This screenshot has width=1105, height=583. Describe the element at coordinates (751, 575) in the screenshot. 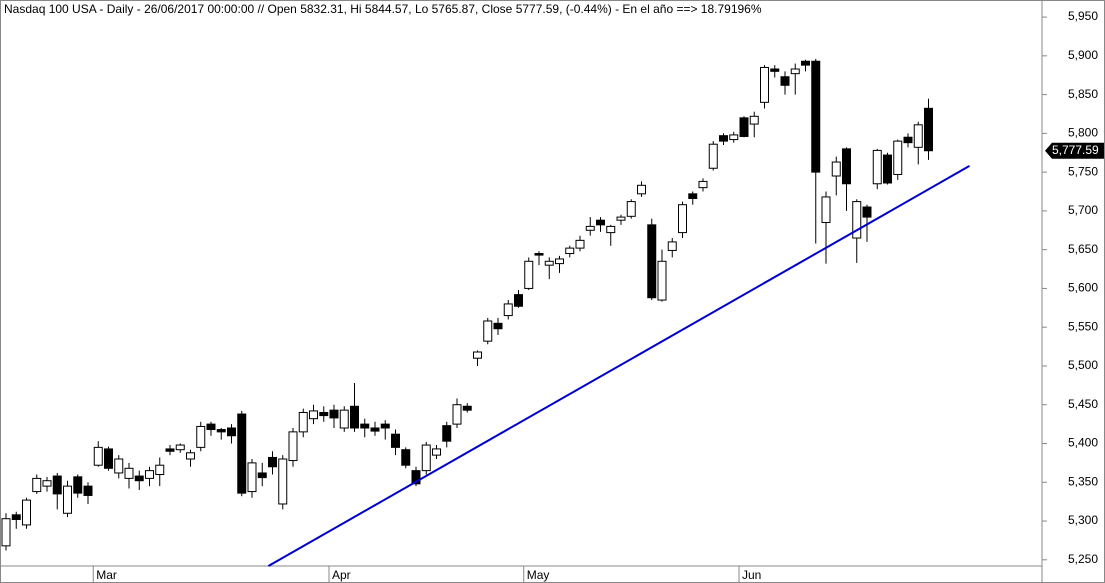

I see `x-tick-label: Jun` at that location.